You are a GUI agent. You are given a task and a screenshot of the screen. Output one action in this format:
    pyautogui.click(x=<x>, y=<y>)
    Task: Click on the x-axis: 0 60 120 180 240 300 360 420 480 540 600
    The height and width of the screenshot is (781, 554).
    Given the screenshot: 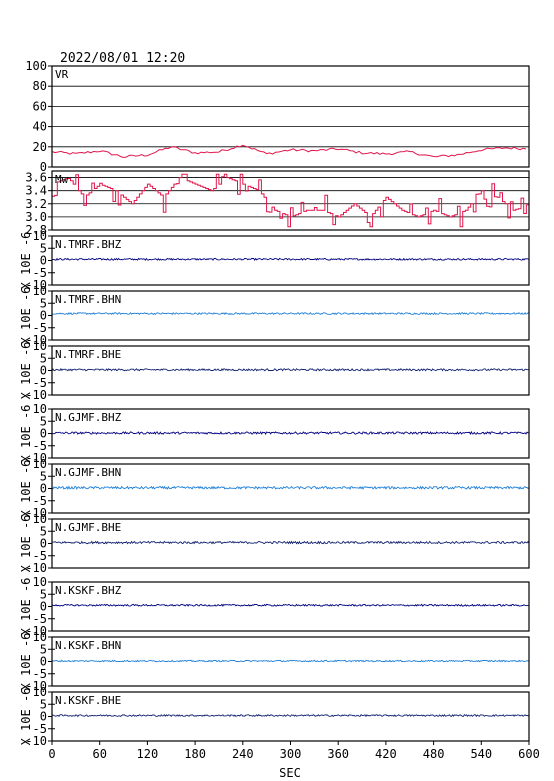 What is the action you would take?
    pyautogui.click(x=294, y=751)
    